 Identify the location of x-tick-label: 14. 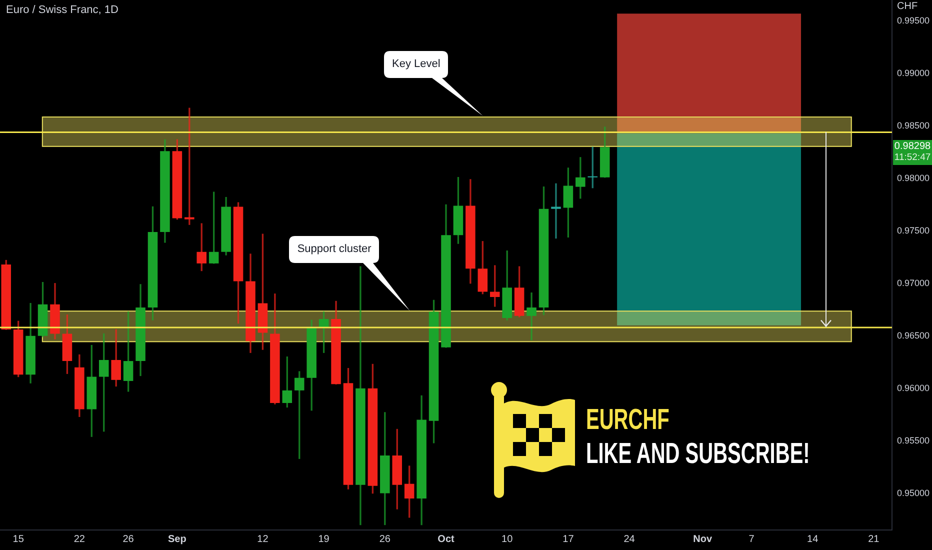
(813, 539).